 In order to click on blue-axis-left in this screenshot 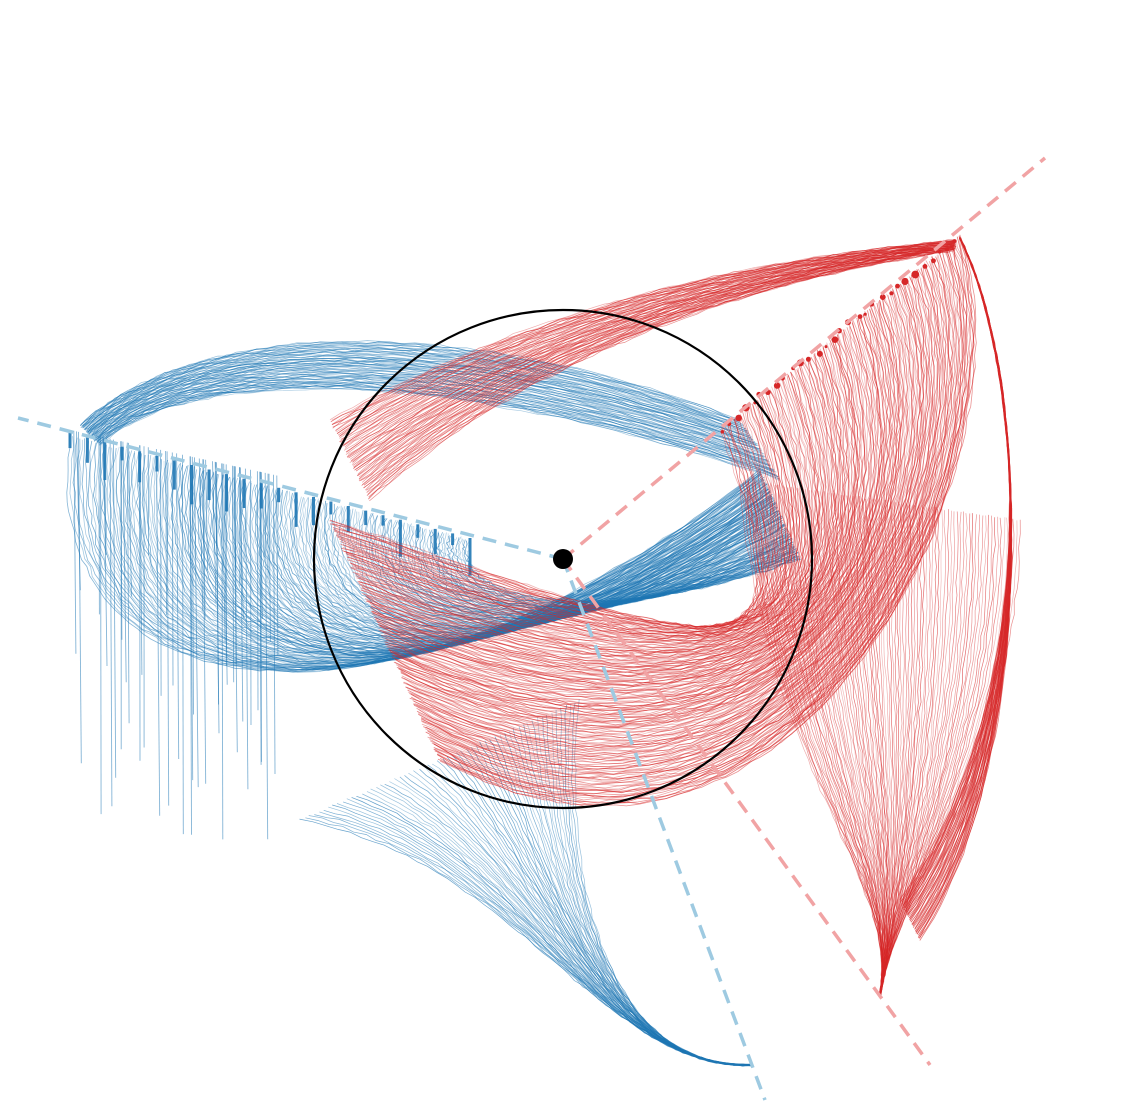, I will do `click(290, 488)`.